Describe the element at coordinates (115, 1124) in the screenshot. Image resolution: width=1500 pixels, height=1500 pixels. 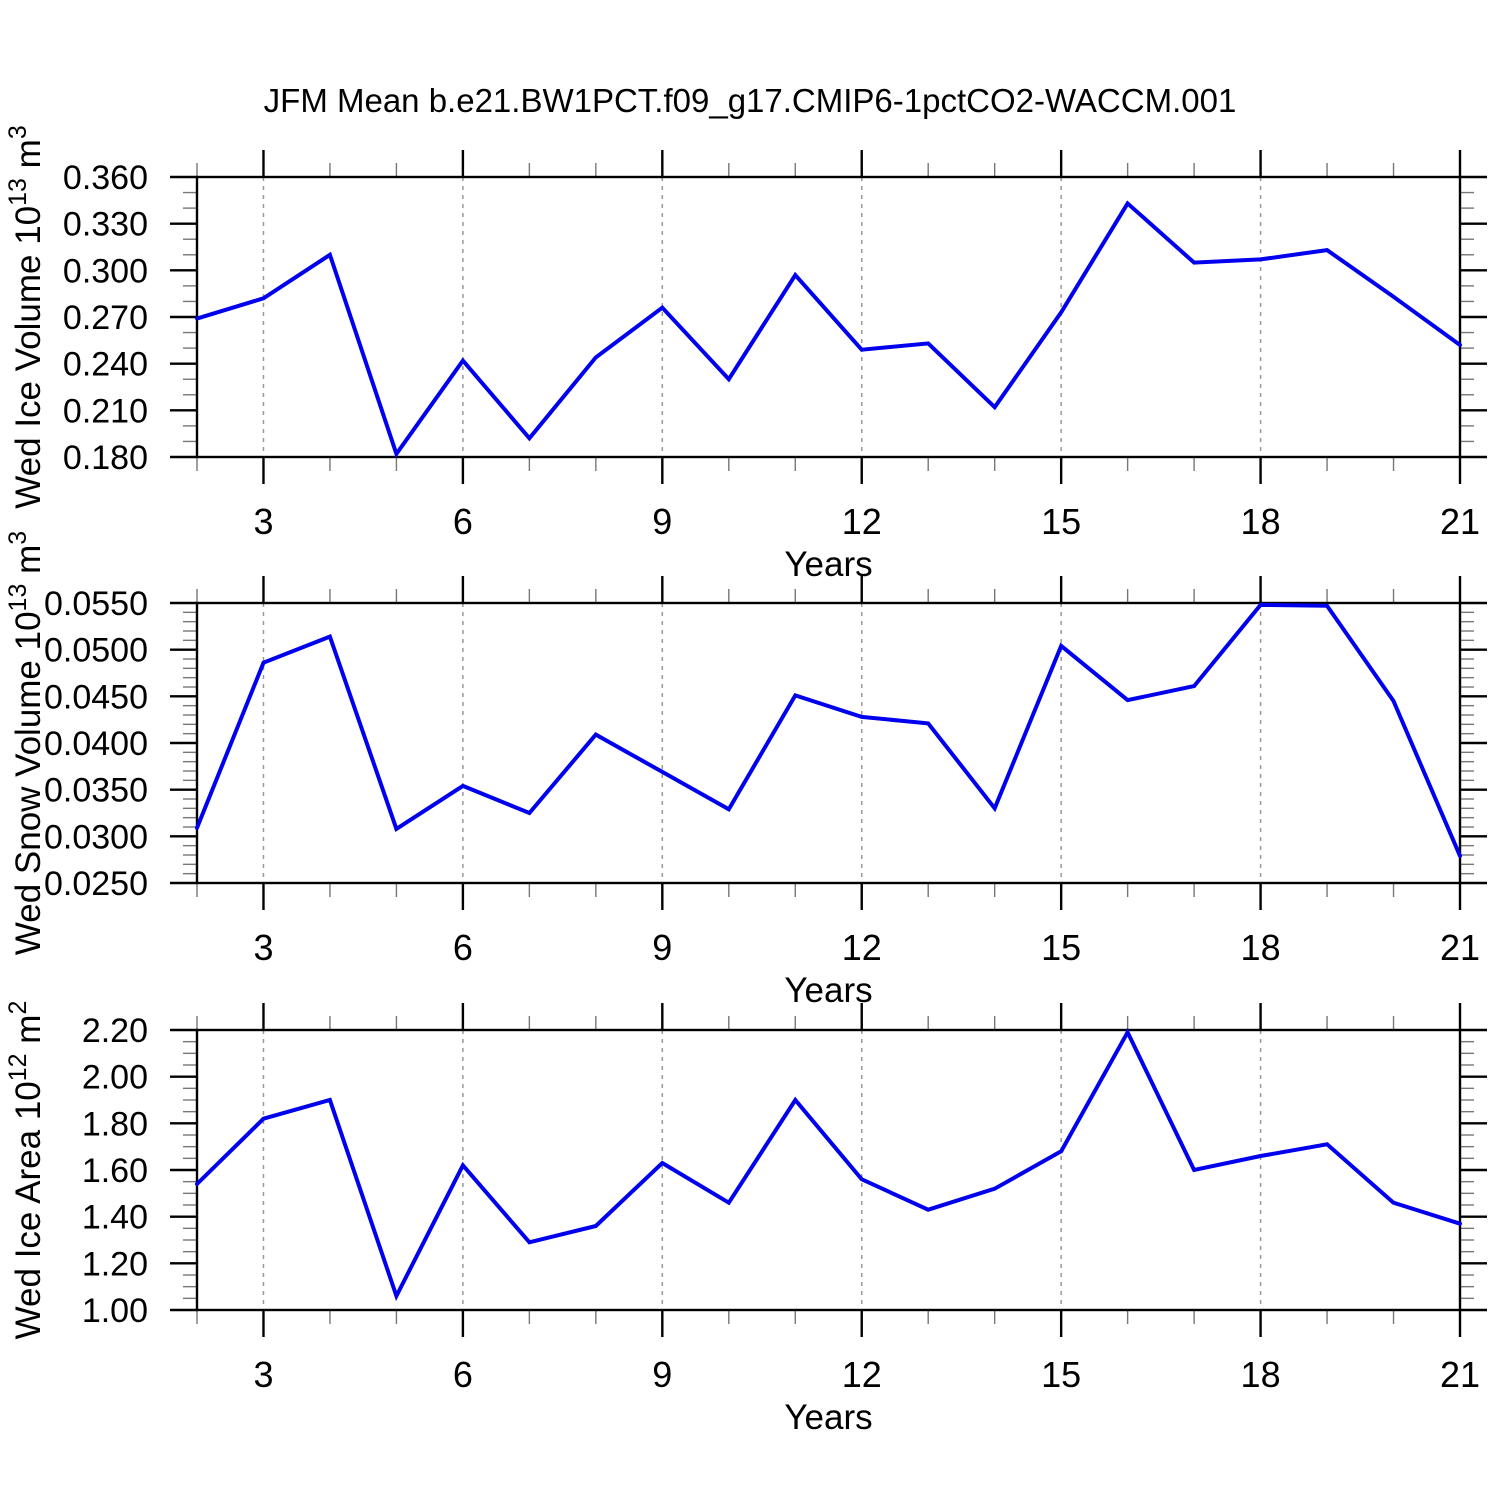
I see `y-tick-label: 1.80` at that location.